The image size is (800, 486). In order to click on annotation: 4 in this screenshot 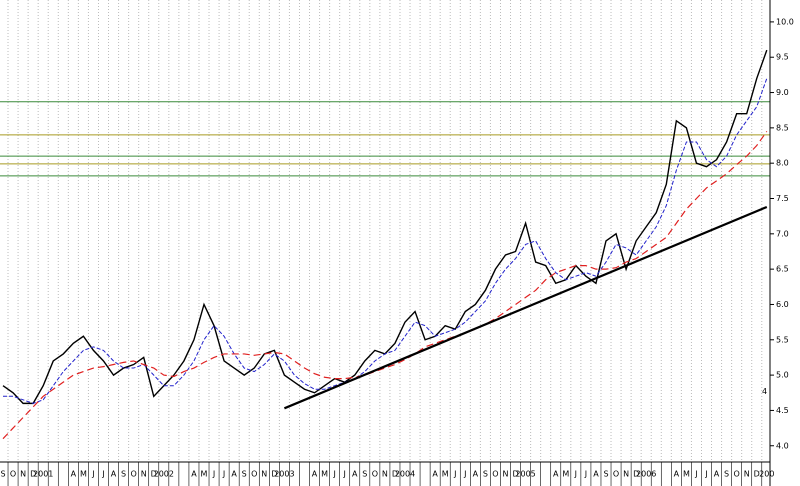, I will do `click(764, 391)`.